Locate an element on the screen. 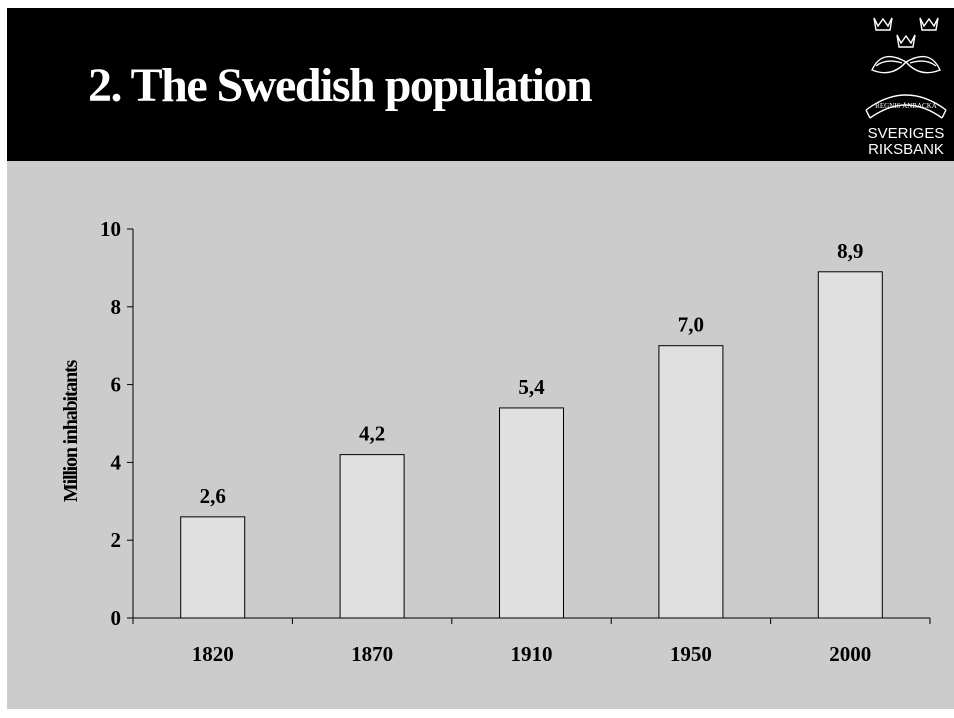  y-tick-label: 0 is located at coordinates (116, 618).